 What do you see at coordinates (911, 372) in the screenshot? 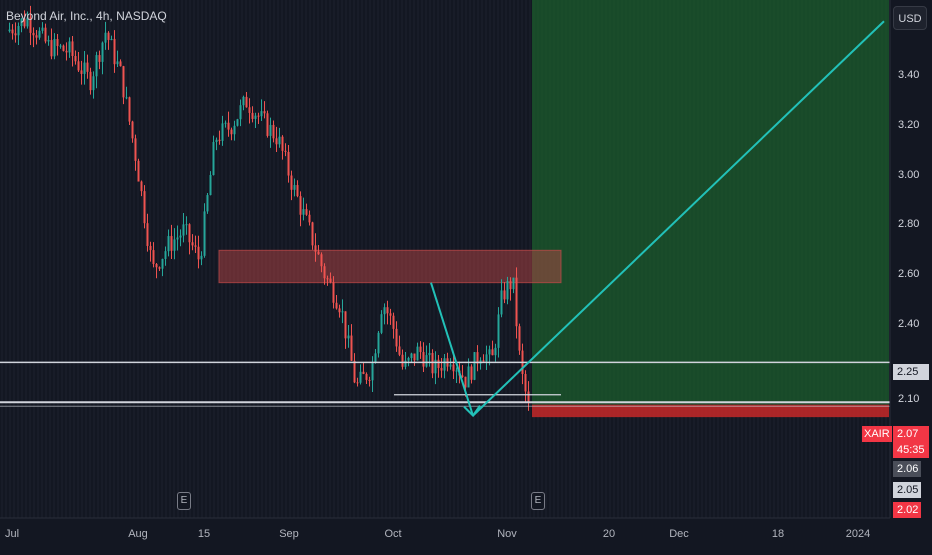
I see `price-tag-2-25: 2.25` at bounding box center [911, 372].